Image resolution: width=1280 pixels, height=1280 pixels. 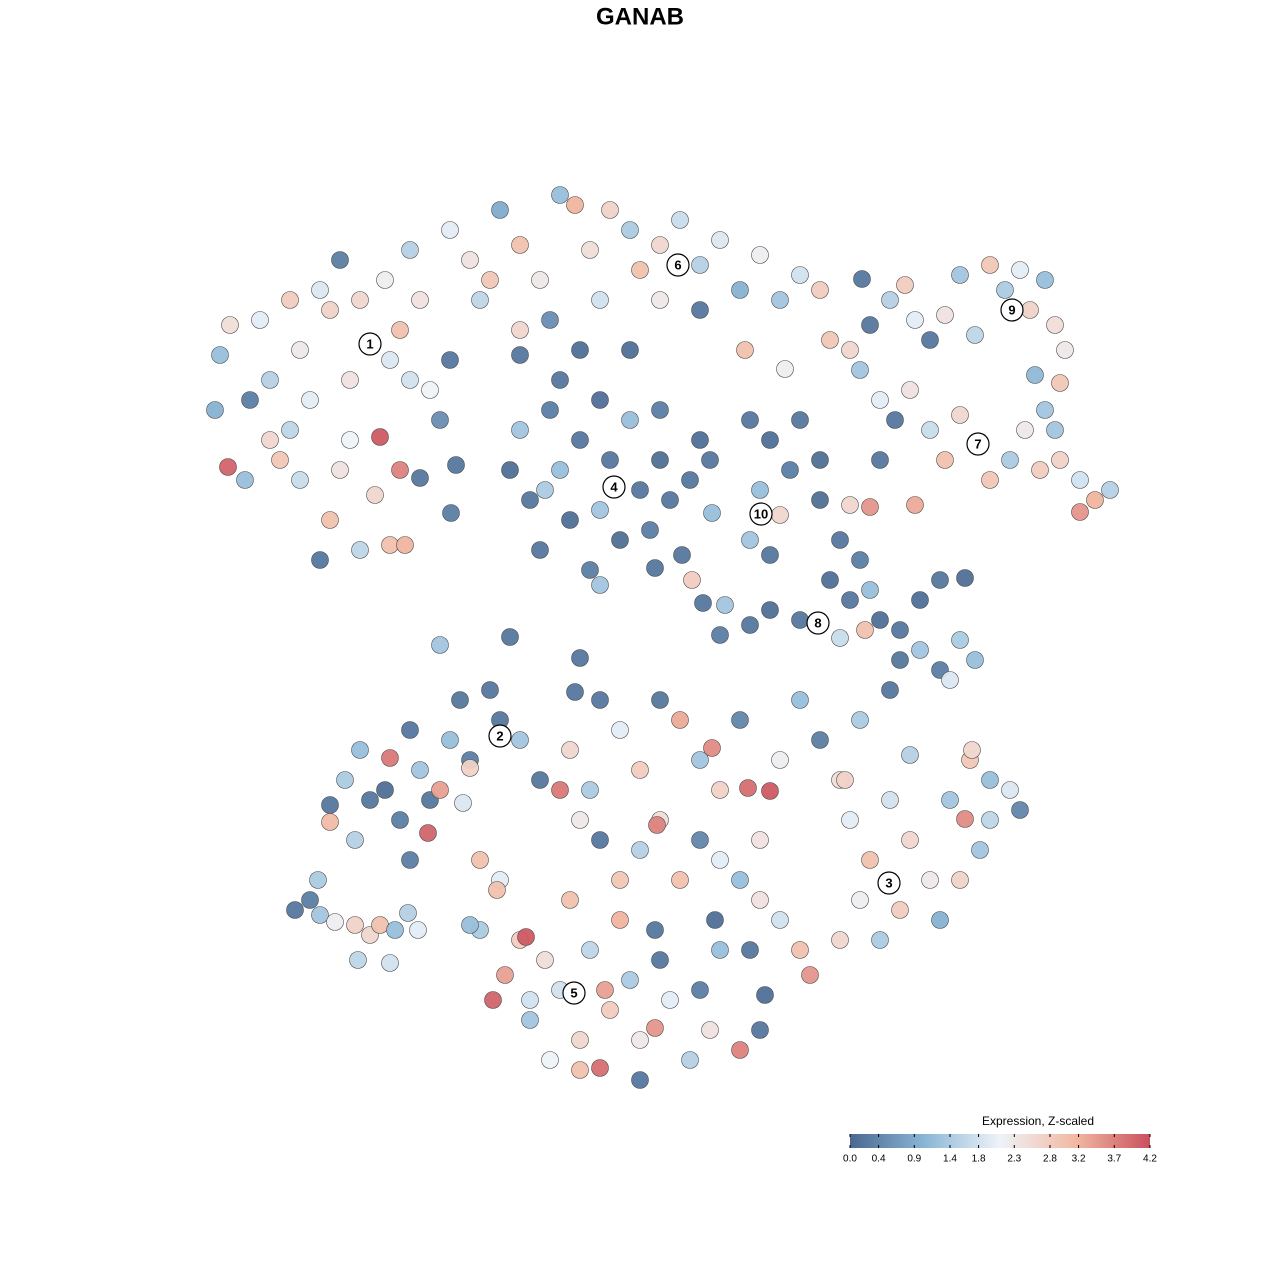 What do you see at coordinates (879, 1159) in the screenshot?
I see `colorbar-tick-label: 0.4` at bounding box center [879, 1159].